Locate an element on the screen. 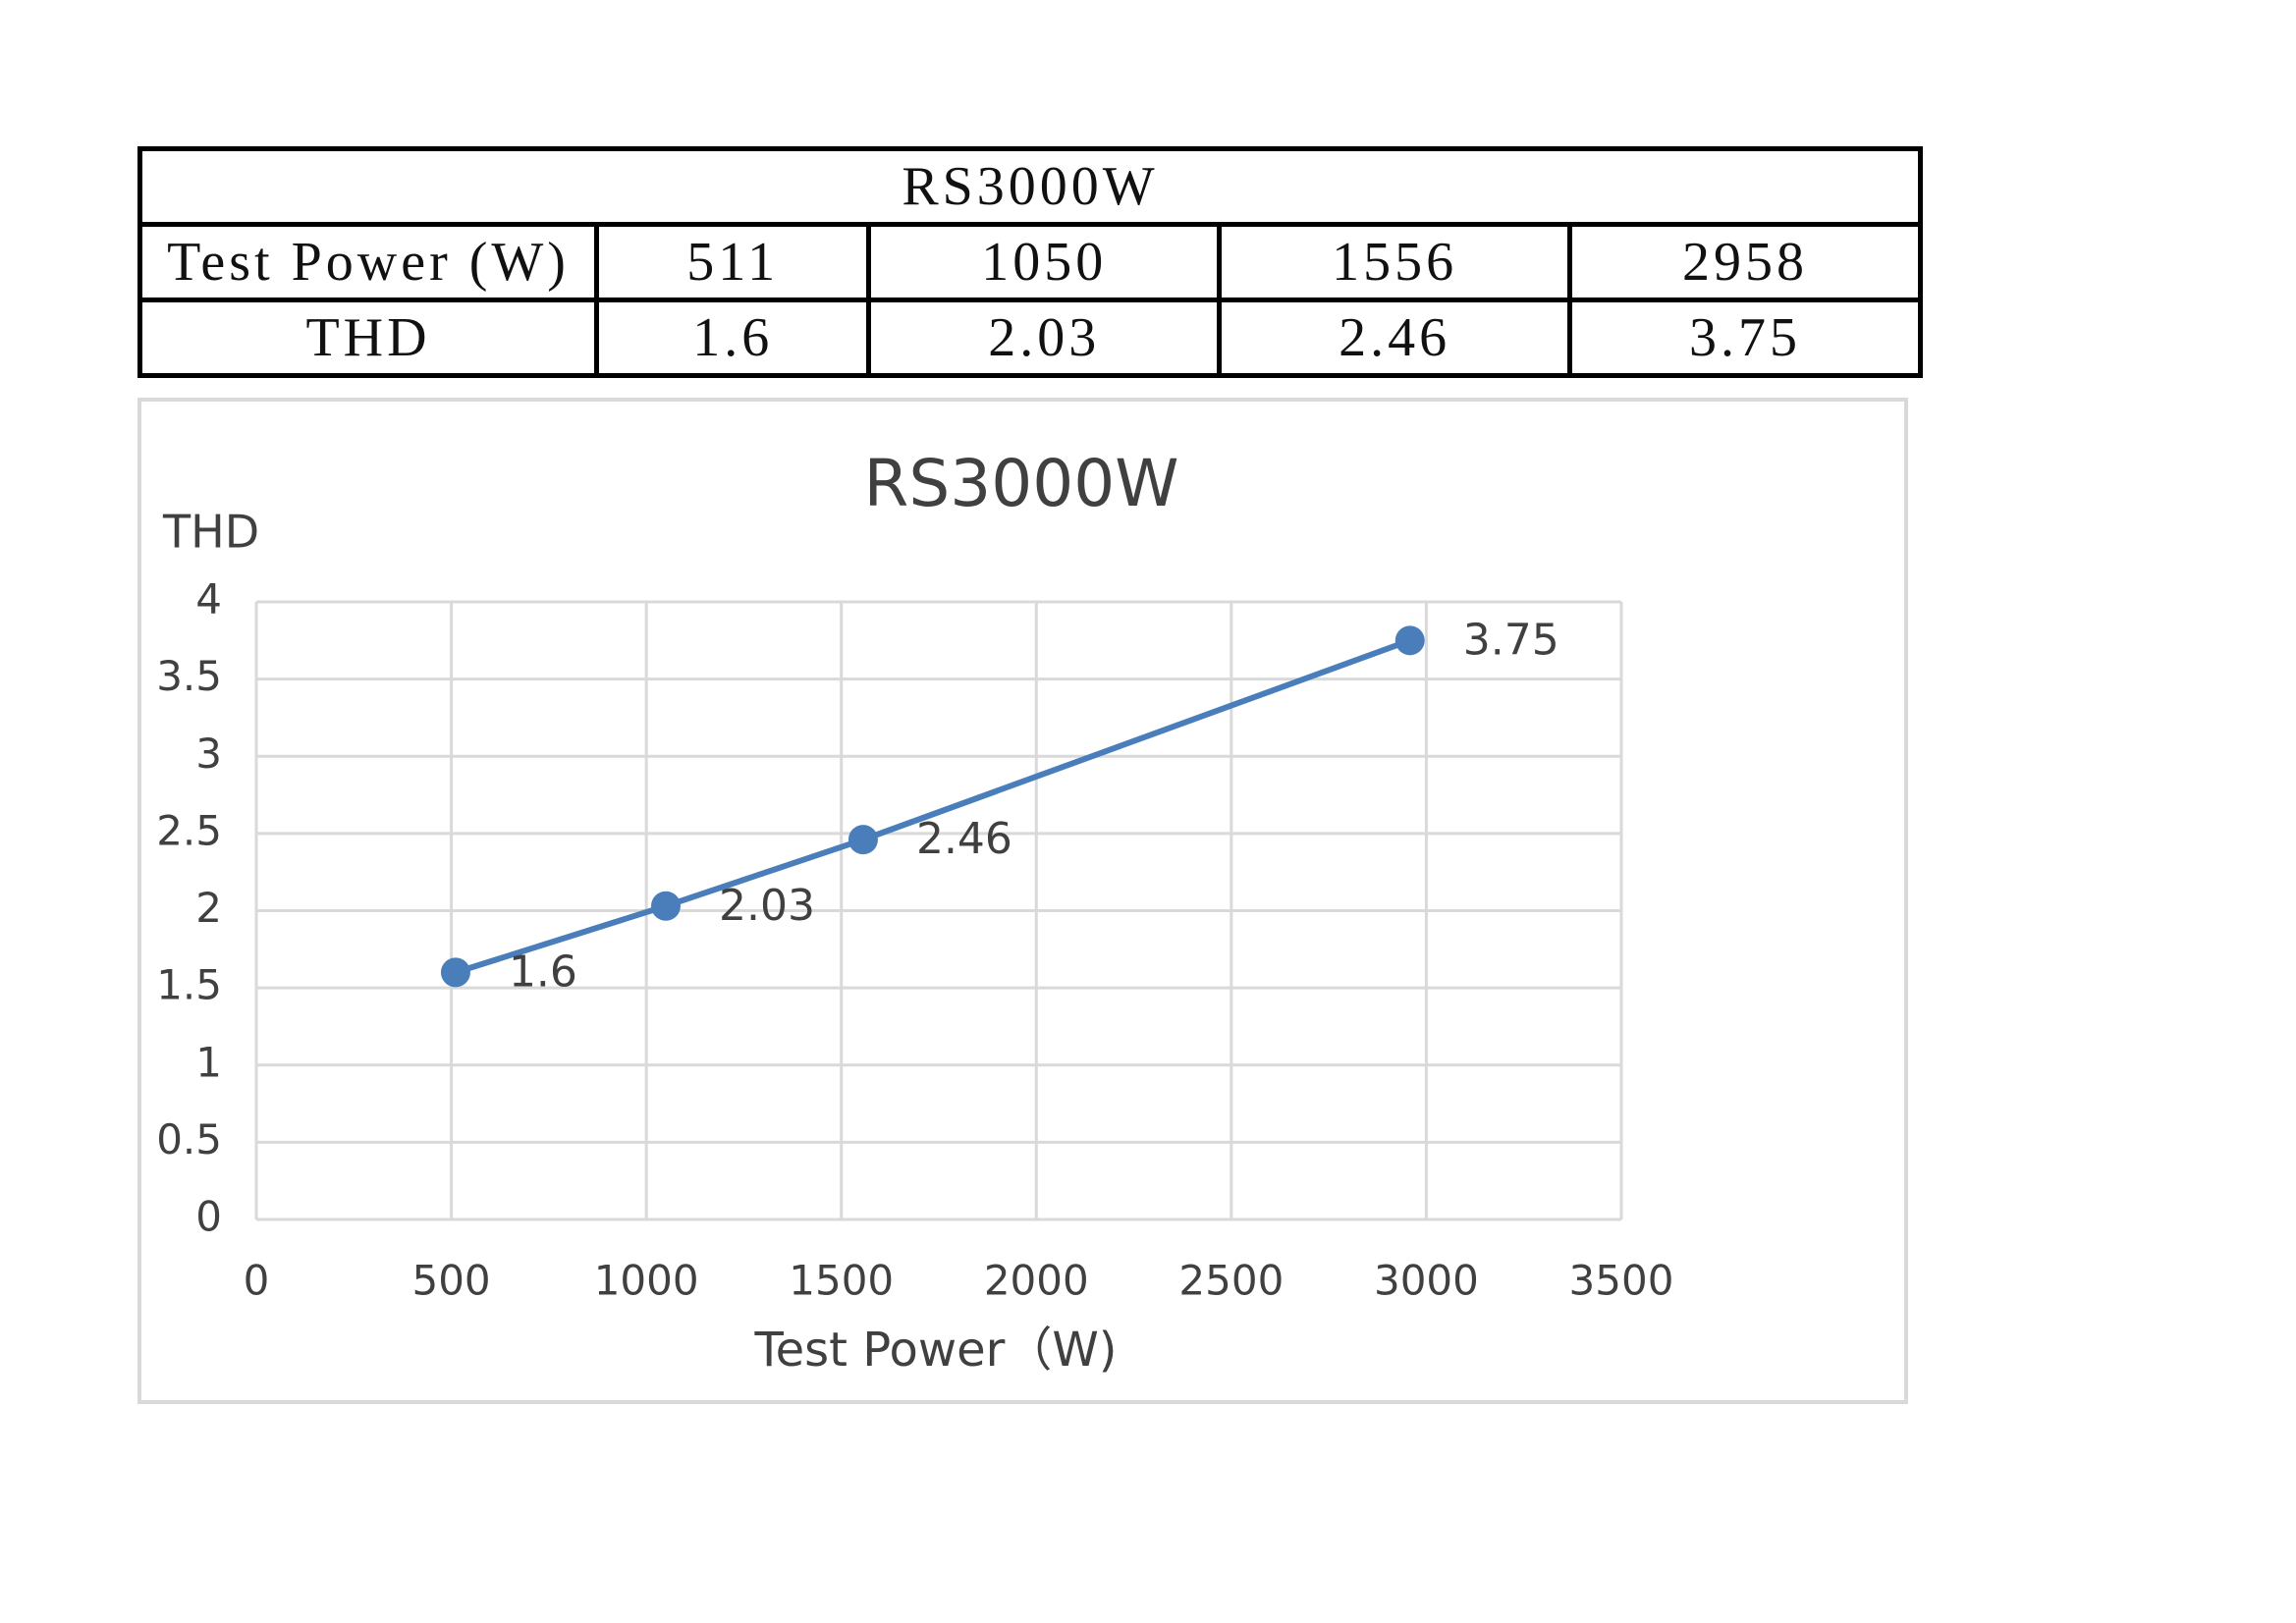 This screenshot has width=2296, height=1623. series-line is located at coordinates (933, 806).